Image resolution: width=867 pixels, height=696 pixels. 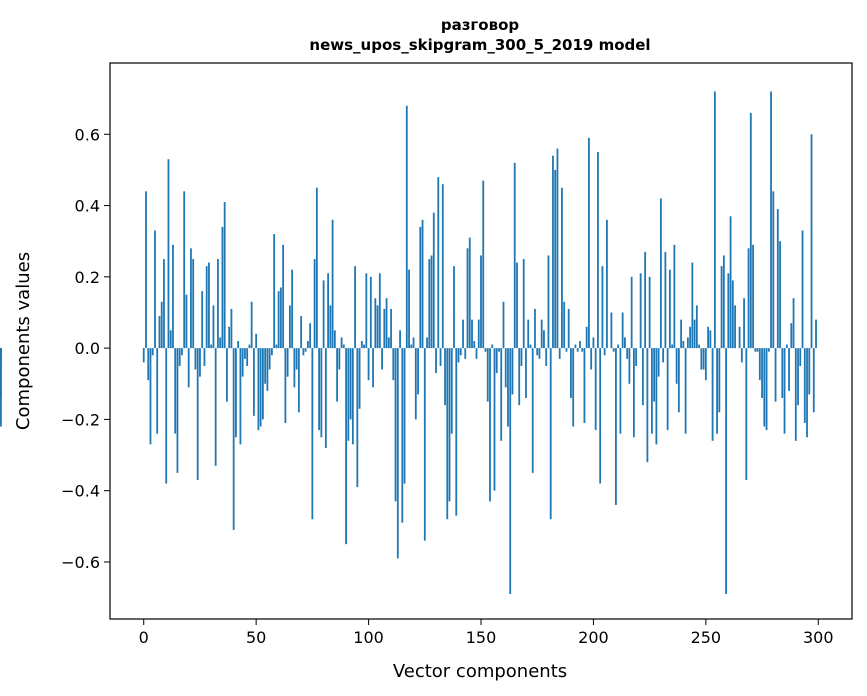 I want to click on x-tick-label: 0, so click(x=144, y=637).